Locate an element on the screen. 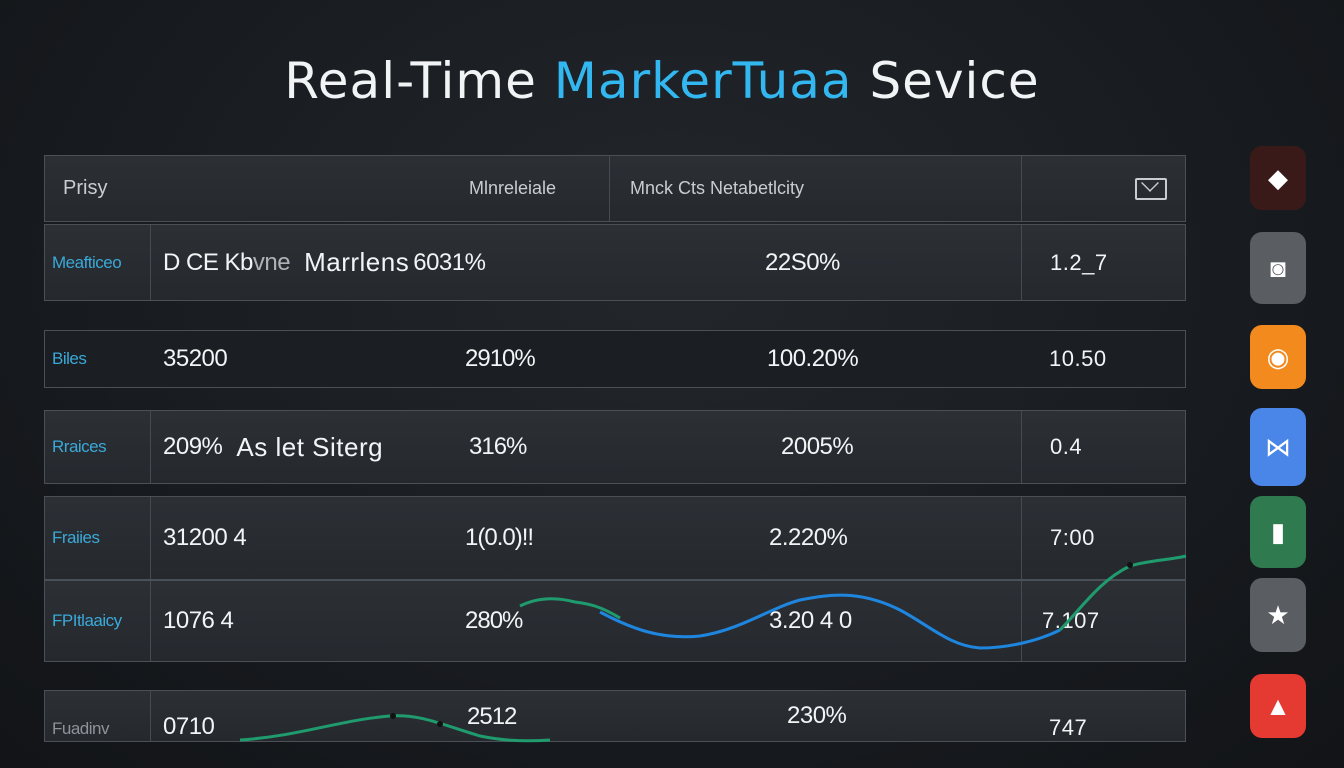 The height and width of the screenshot is (768, 1344). row-change: 3.20 4 0 is located at coordinates (810, 620).